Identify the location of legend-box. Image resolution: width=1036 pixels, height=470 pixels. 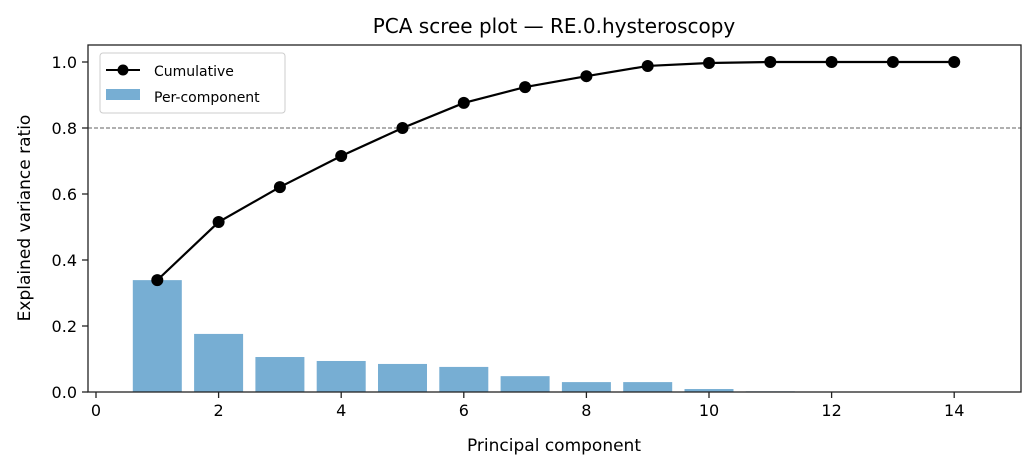
(192, 83).